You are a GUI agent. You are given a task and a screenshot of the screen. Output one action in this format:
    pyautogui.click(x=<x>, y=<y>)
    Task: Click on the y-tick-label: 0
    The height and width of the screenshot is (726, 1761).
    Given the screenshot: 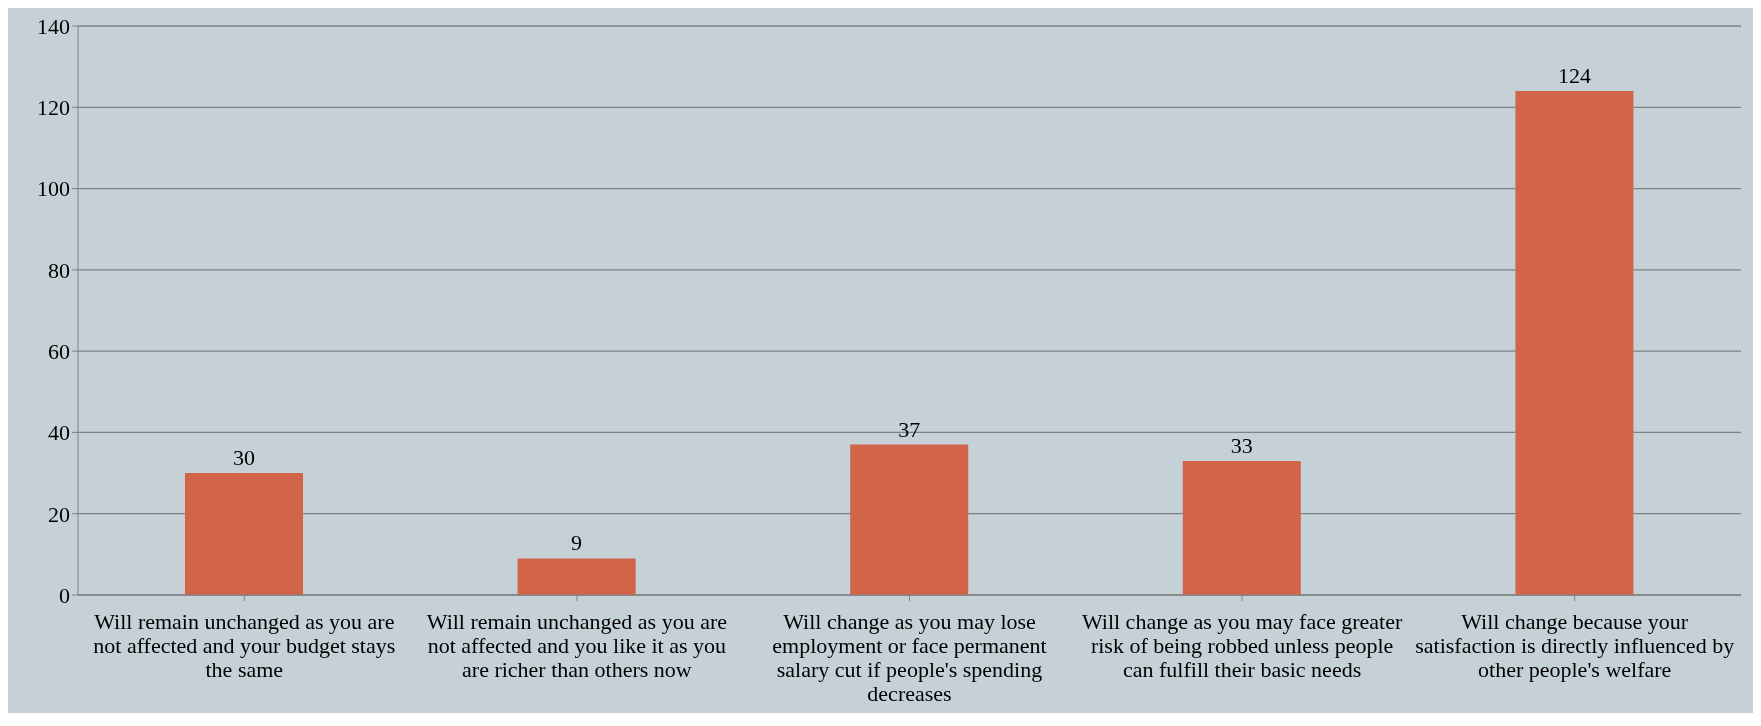 What is the action you would take?
    pyautogui.click(x=64, y=595)
    